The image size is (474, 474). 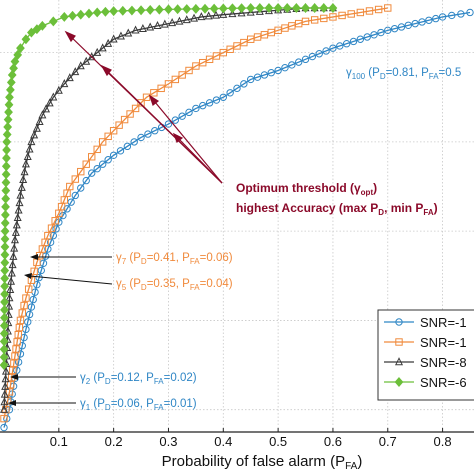 I want to click on annotation-gamma2: γ2 (PD=0.12, PFA=0.02), so click(x=103, y=379).